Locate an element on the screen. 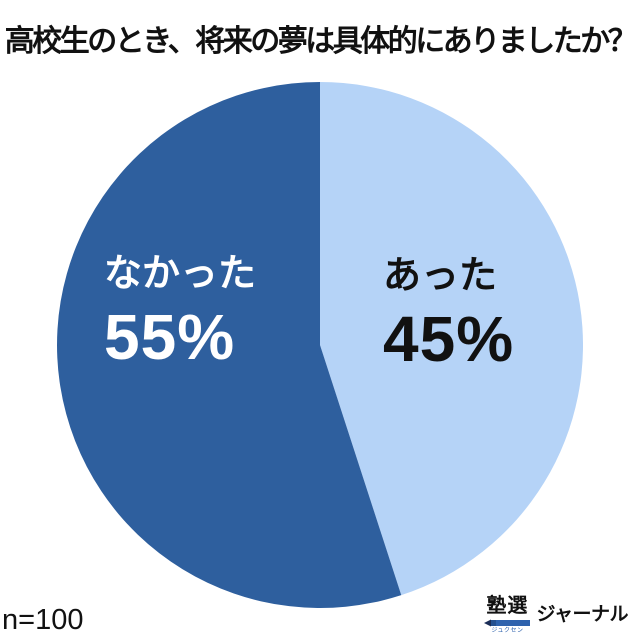  logo-brand-text: 塾選 is located at coordinates (507, 606).